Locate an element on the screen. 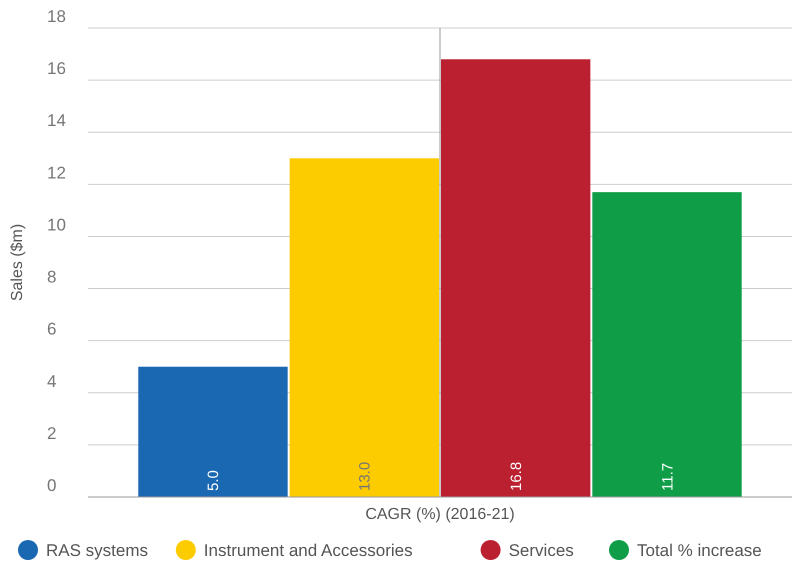 The width and height of the screenshot is (804, 561). y-tick-label: 10 is located at coordinates (56, 224).